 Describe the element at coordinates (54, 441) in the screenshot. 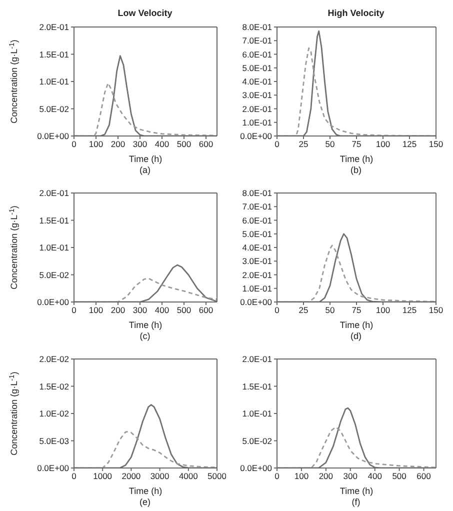

I see `y-tick-label: 5.0E-03` at that location.